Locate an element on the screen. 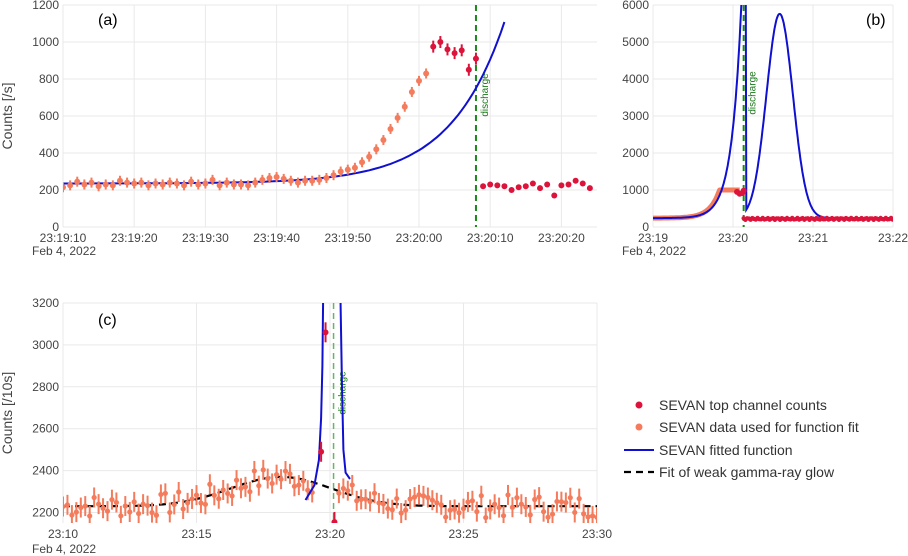 The height and width of the screenshot is (556, 908). panel-a-fit-line is located at coordinates (284, 103).